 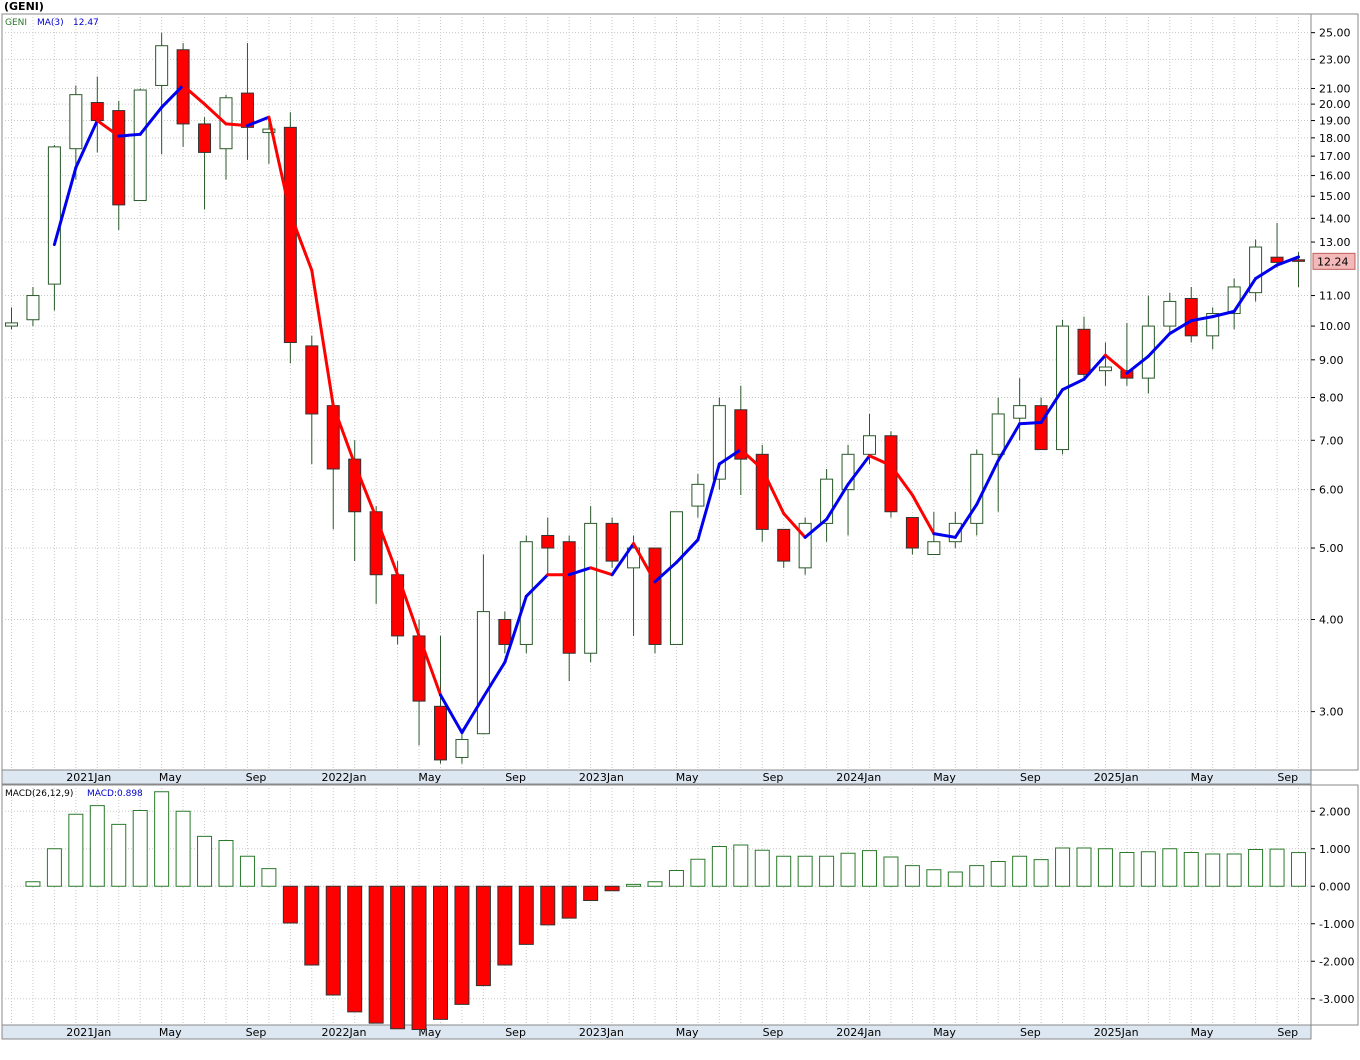 What do you see at coordinates (88, 1032) in the screenshot?
I see `date-label: 2021Jan` at bounding box center [88, 1032].